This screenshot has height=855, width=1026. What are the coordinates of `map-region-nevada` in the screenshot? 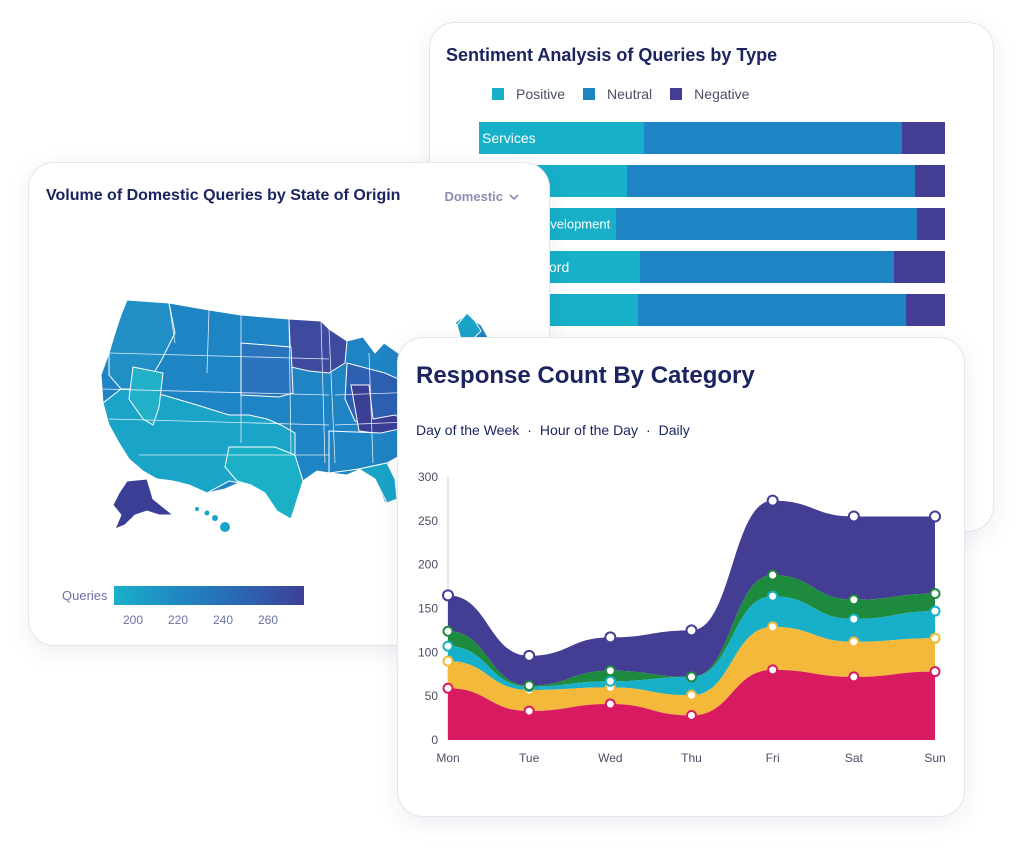 It's located at (146, 396).